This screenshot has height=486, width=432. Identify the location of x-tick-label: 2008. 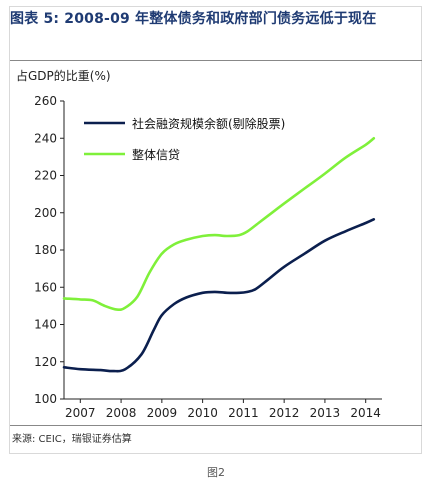
(121, 413).